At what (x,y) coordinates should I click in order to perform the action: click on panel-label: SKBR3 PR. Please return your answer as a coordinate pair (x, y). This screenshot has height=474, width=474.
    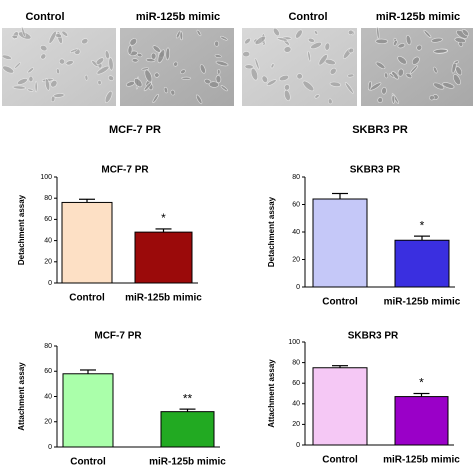
    Looking at the image, I should click on (380, 130).